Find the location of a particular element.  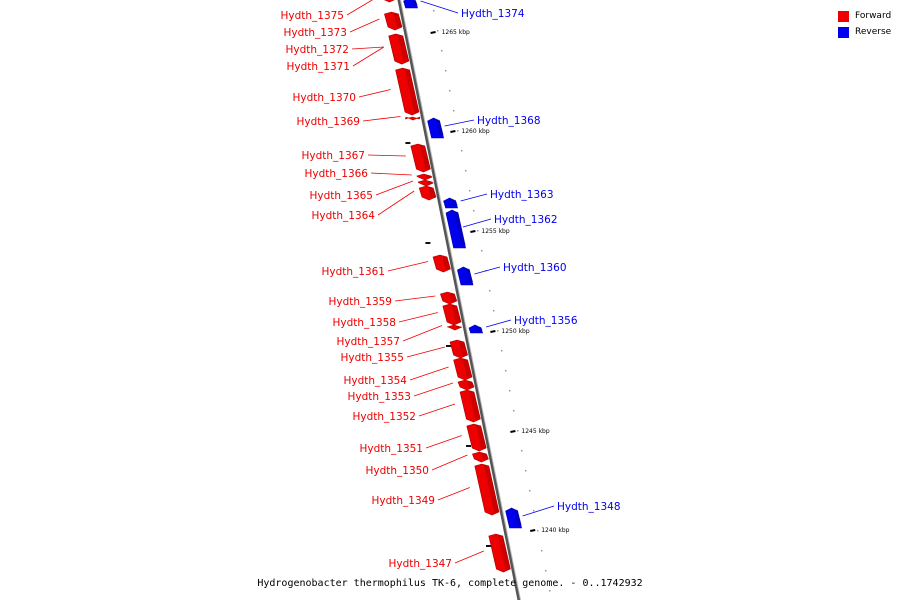

gene-label: Hydth_1354 is located at coordinates (375, 381).